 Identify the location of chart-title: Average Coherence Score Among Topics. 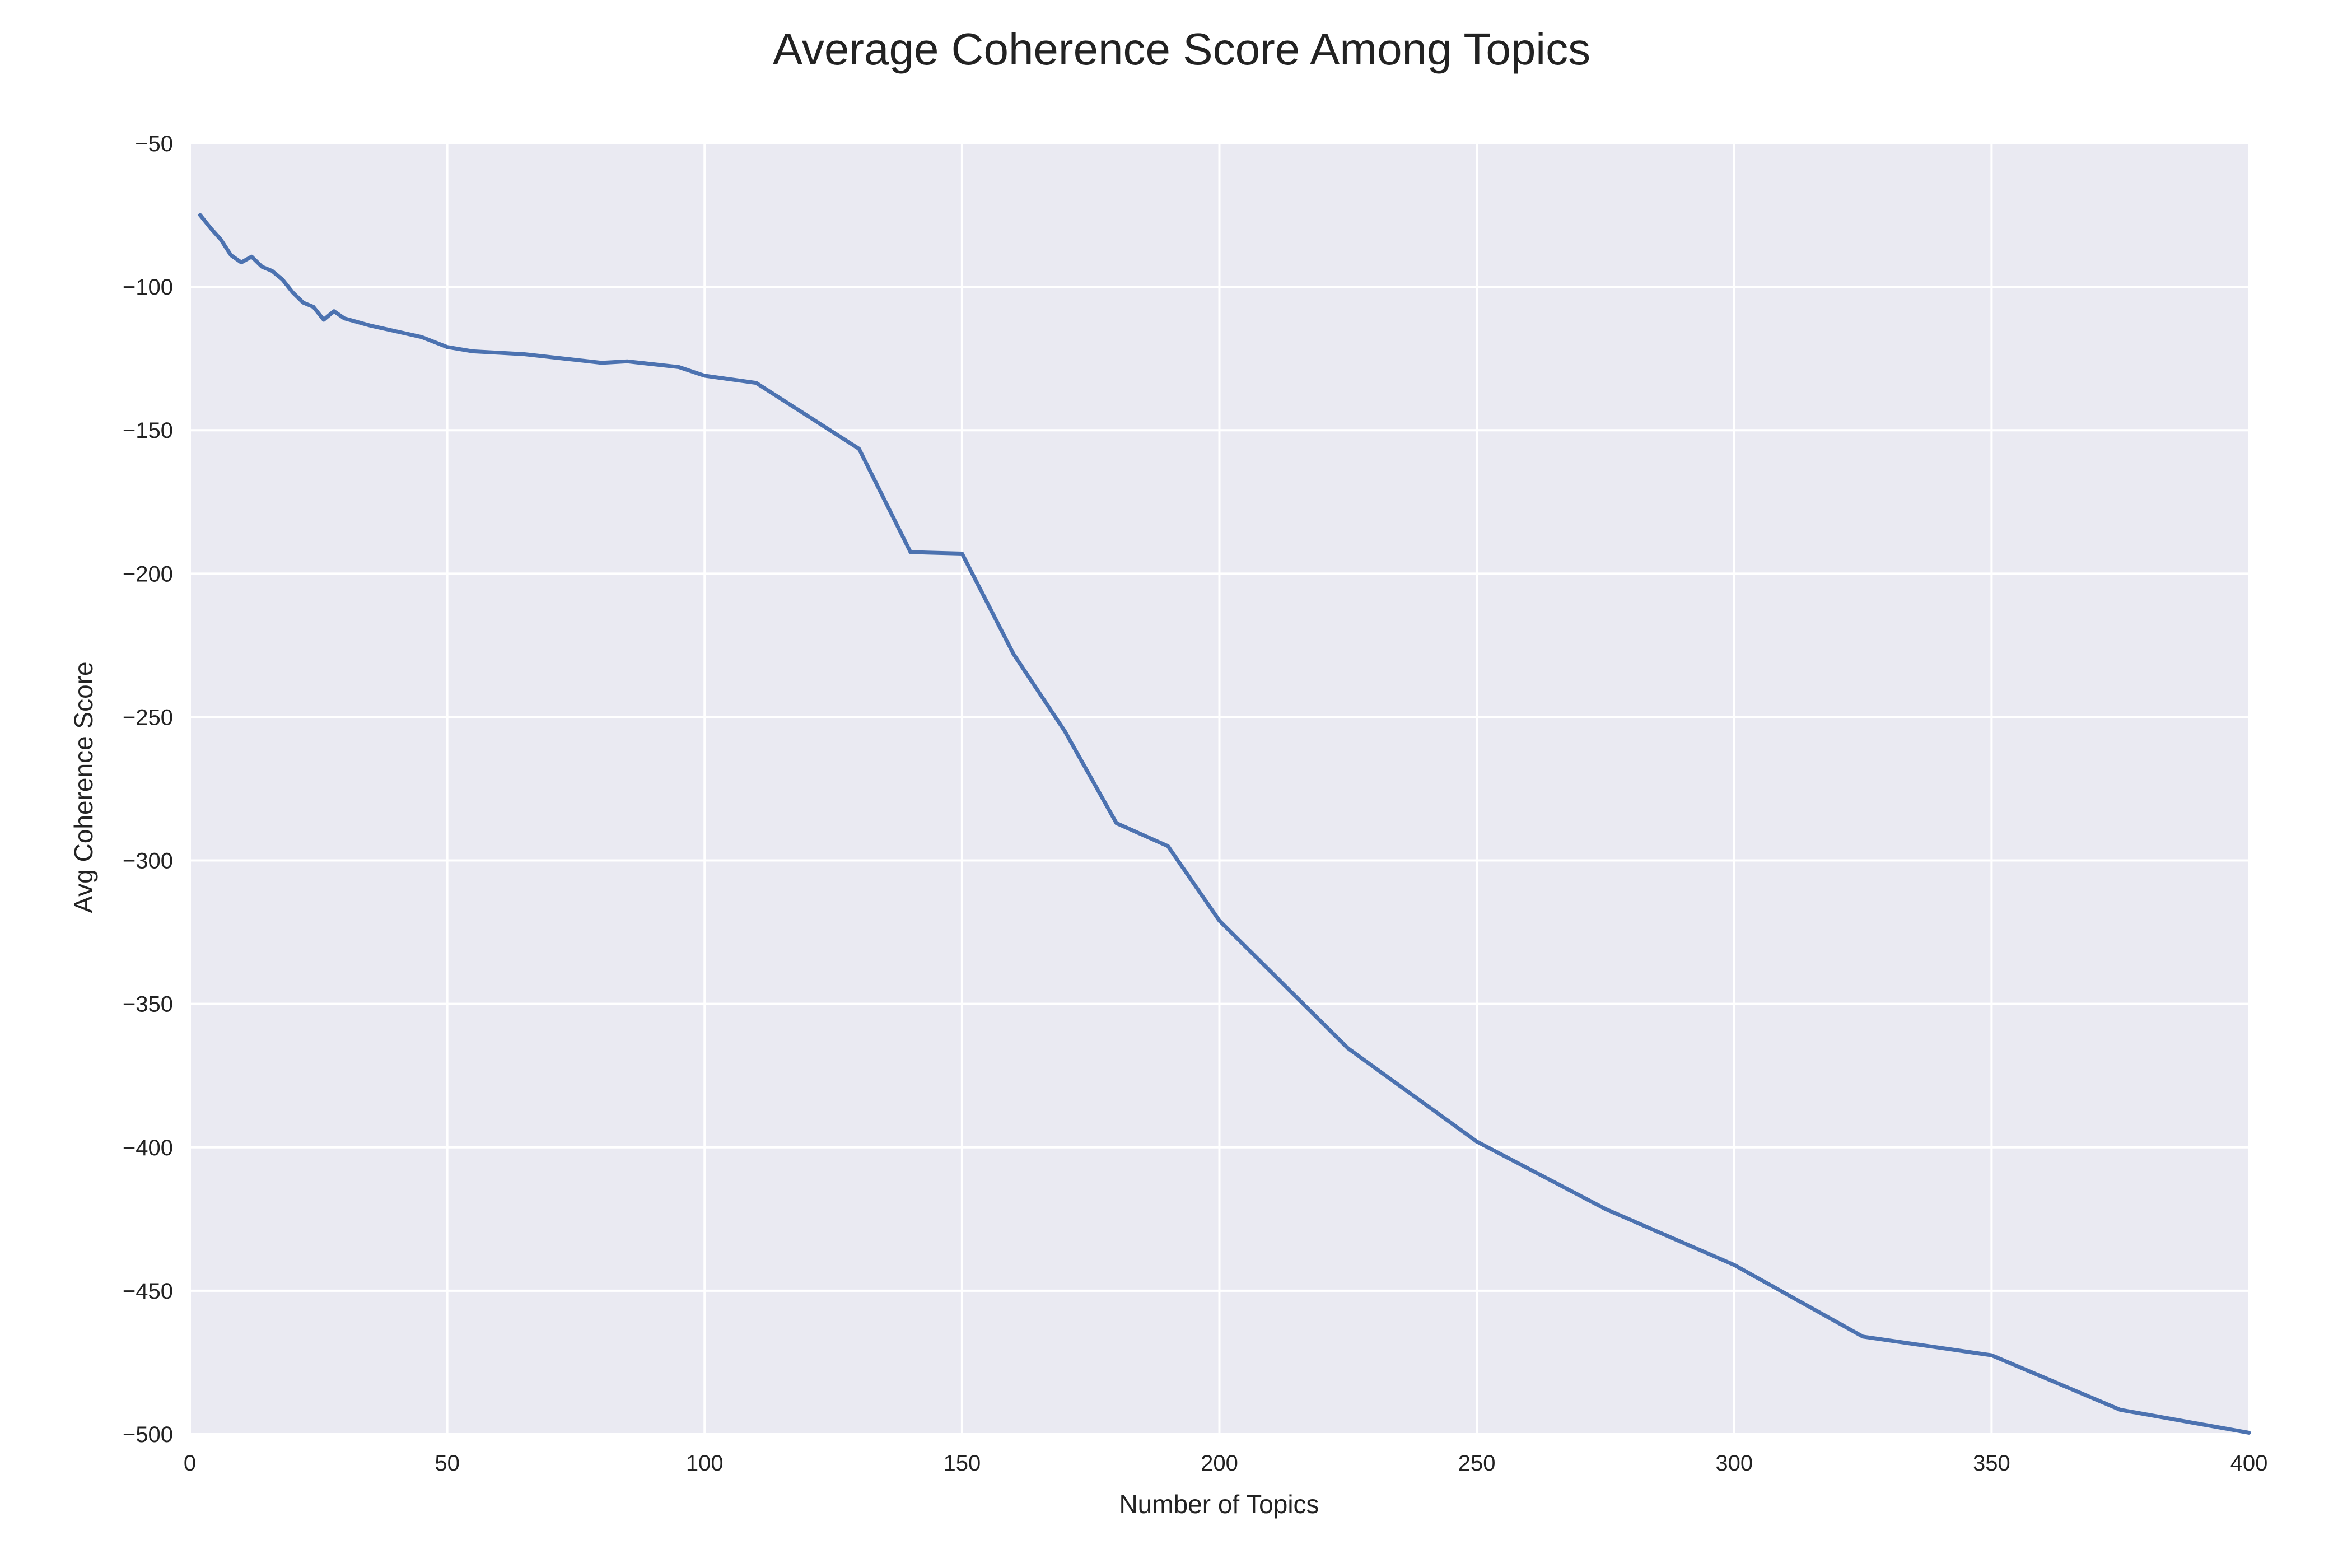
(1182, 49).